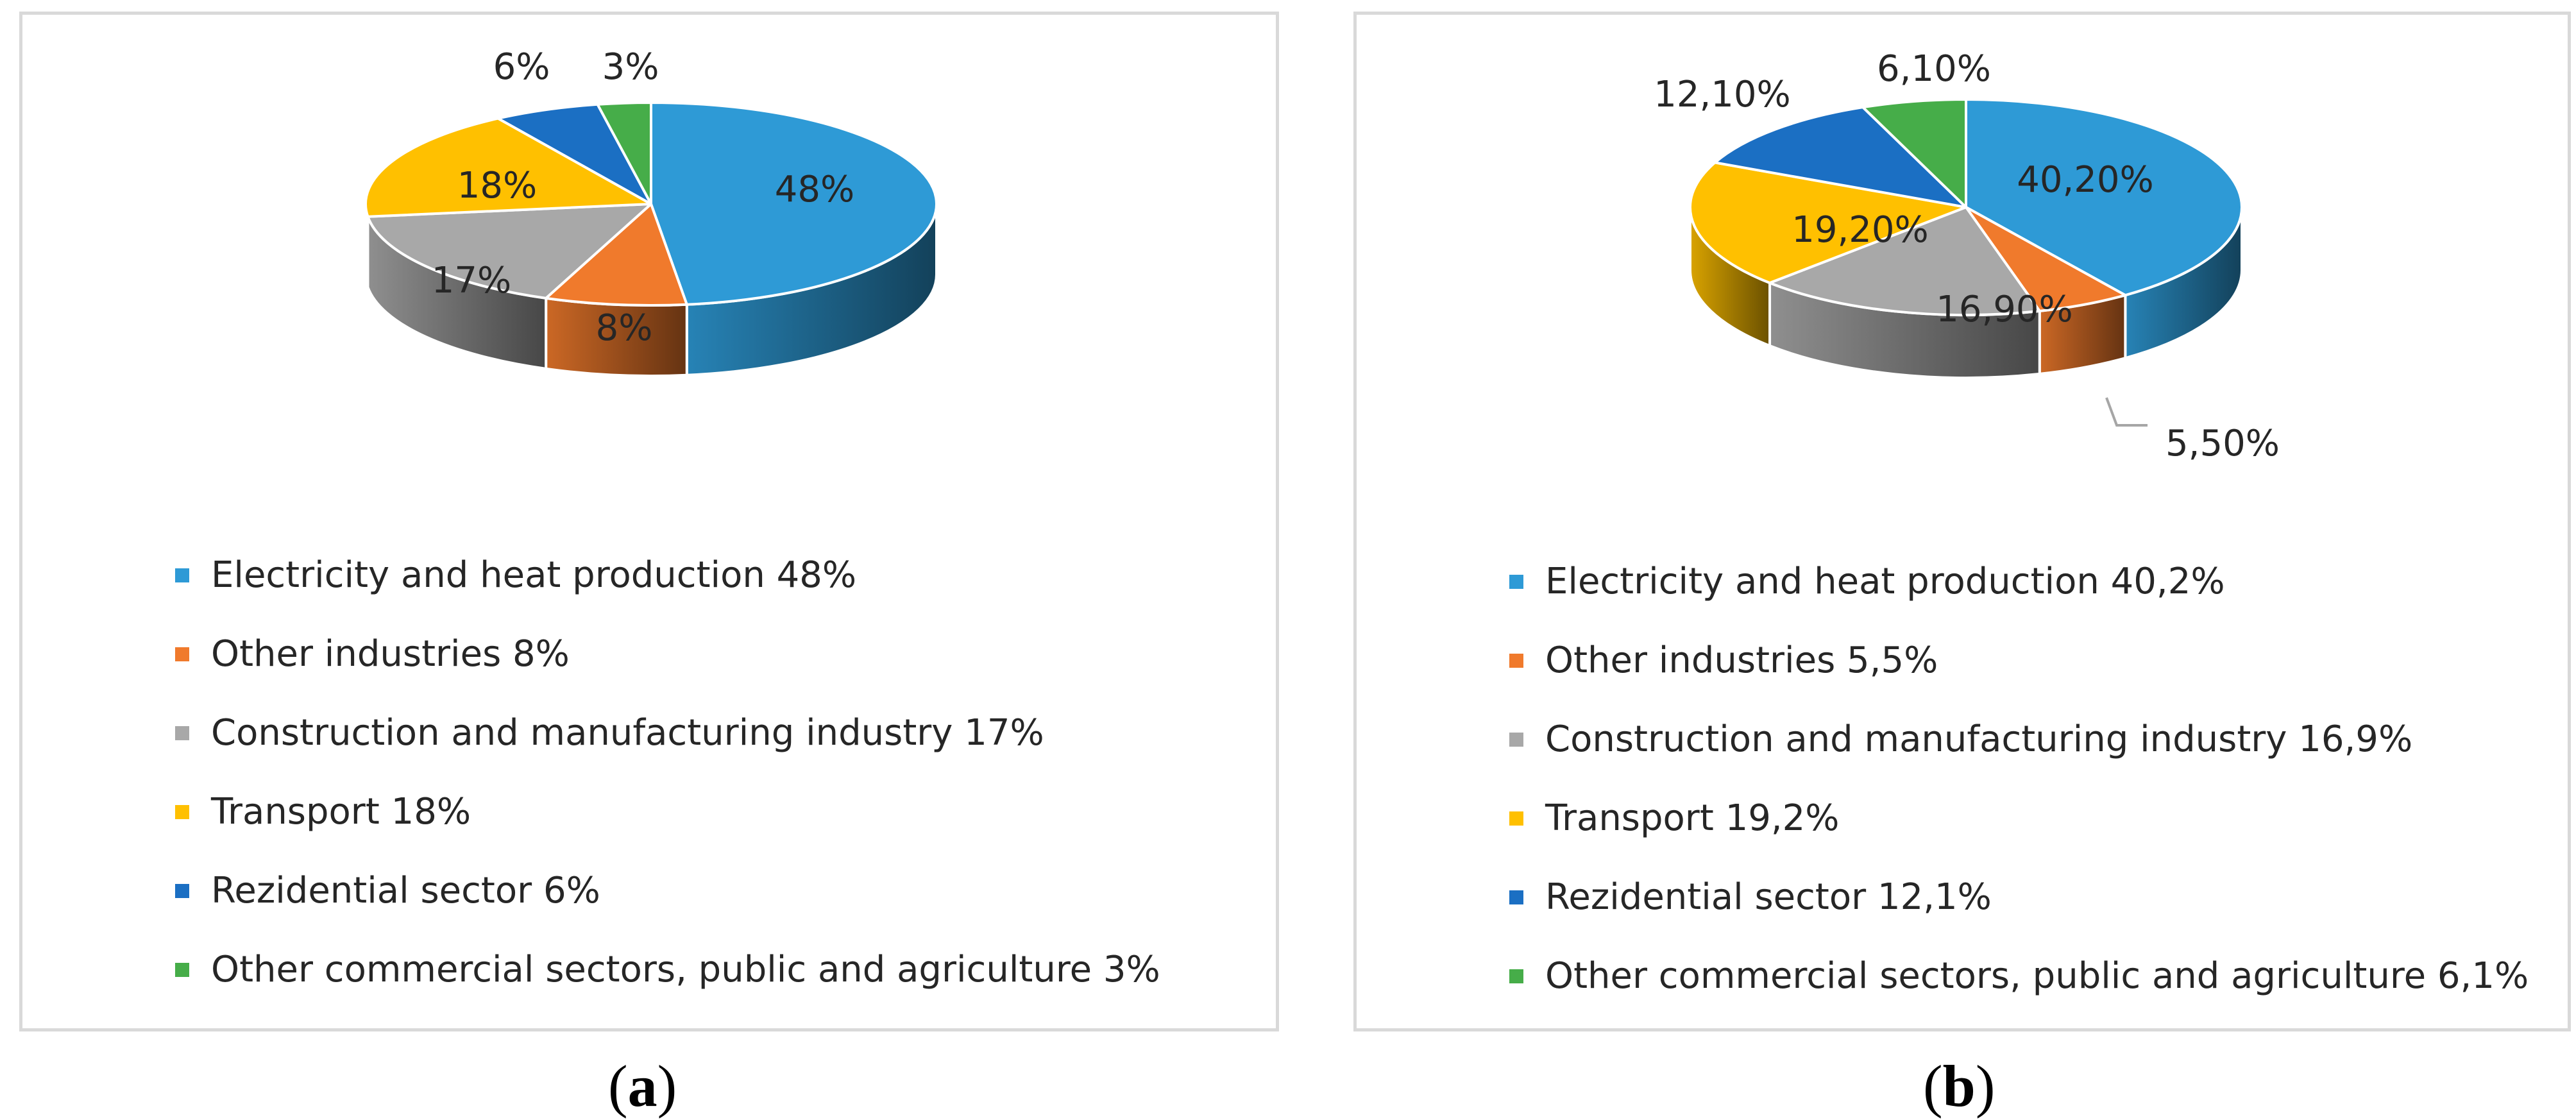 Image resolution: width=2576 pixels, height=1120 pixels. What do you see at coordinates (341, 812) in the screenshot?
I see `legend-label: Transport 18%` at bounding box center [341, 812].